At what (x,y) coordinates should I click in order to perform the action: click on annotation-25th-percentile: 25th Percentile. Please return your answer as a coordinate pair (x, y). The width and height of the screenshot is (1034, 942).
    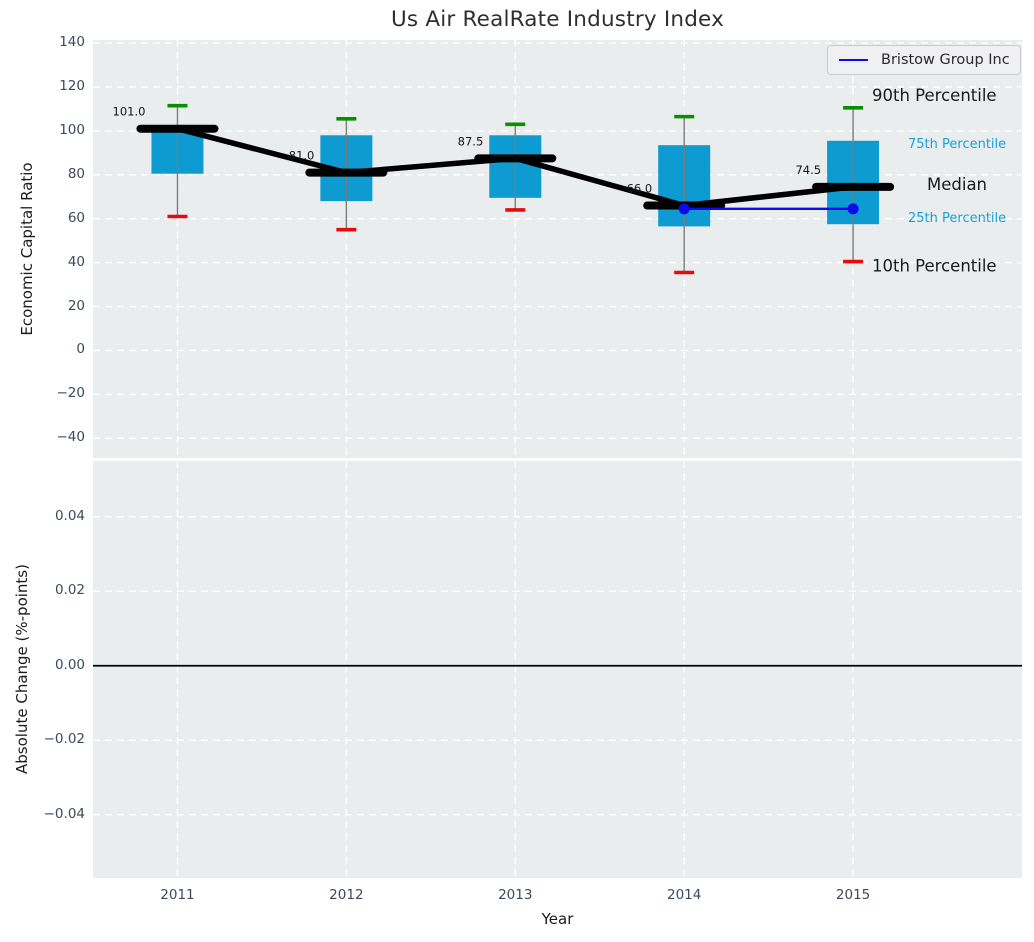
    Looking at the image, I should click on (957, 218).